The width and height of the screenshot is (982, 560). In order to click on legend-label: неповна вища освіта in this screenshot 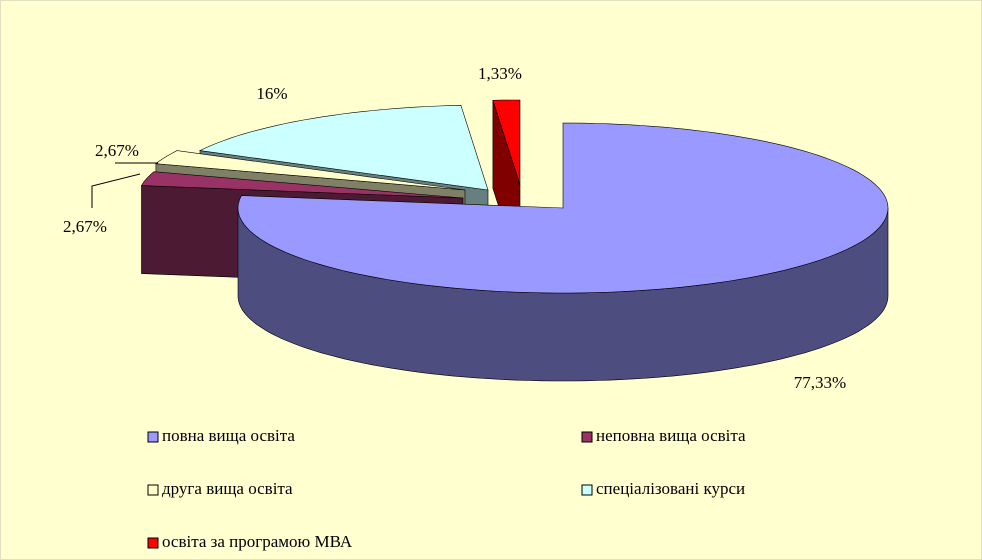, I will do `click(671, 435)`.